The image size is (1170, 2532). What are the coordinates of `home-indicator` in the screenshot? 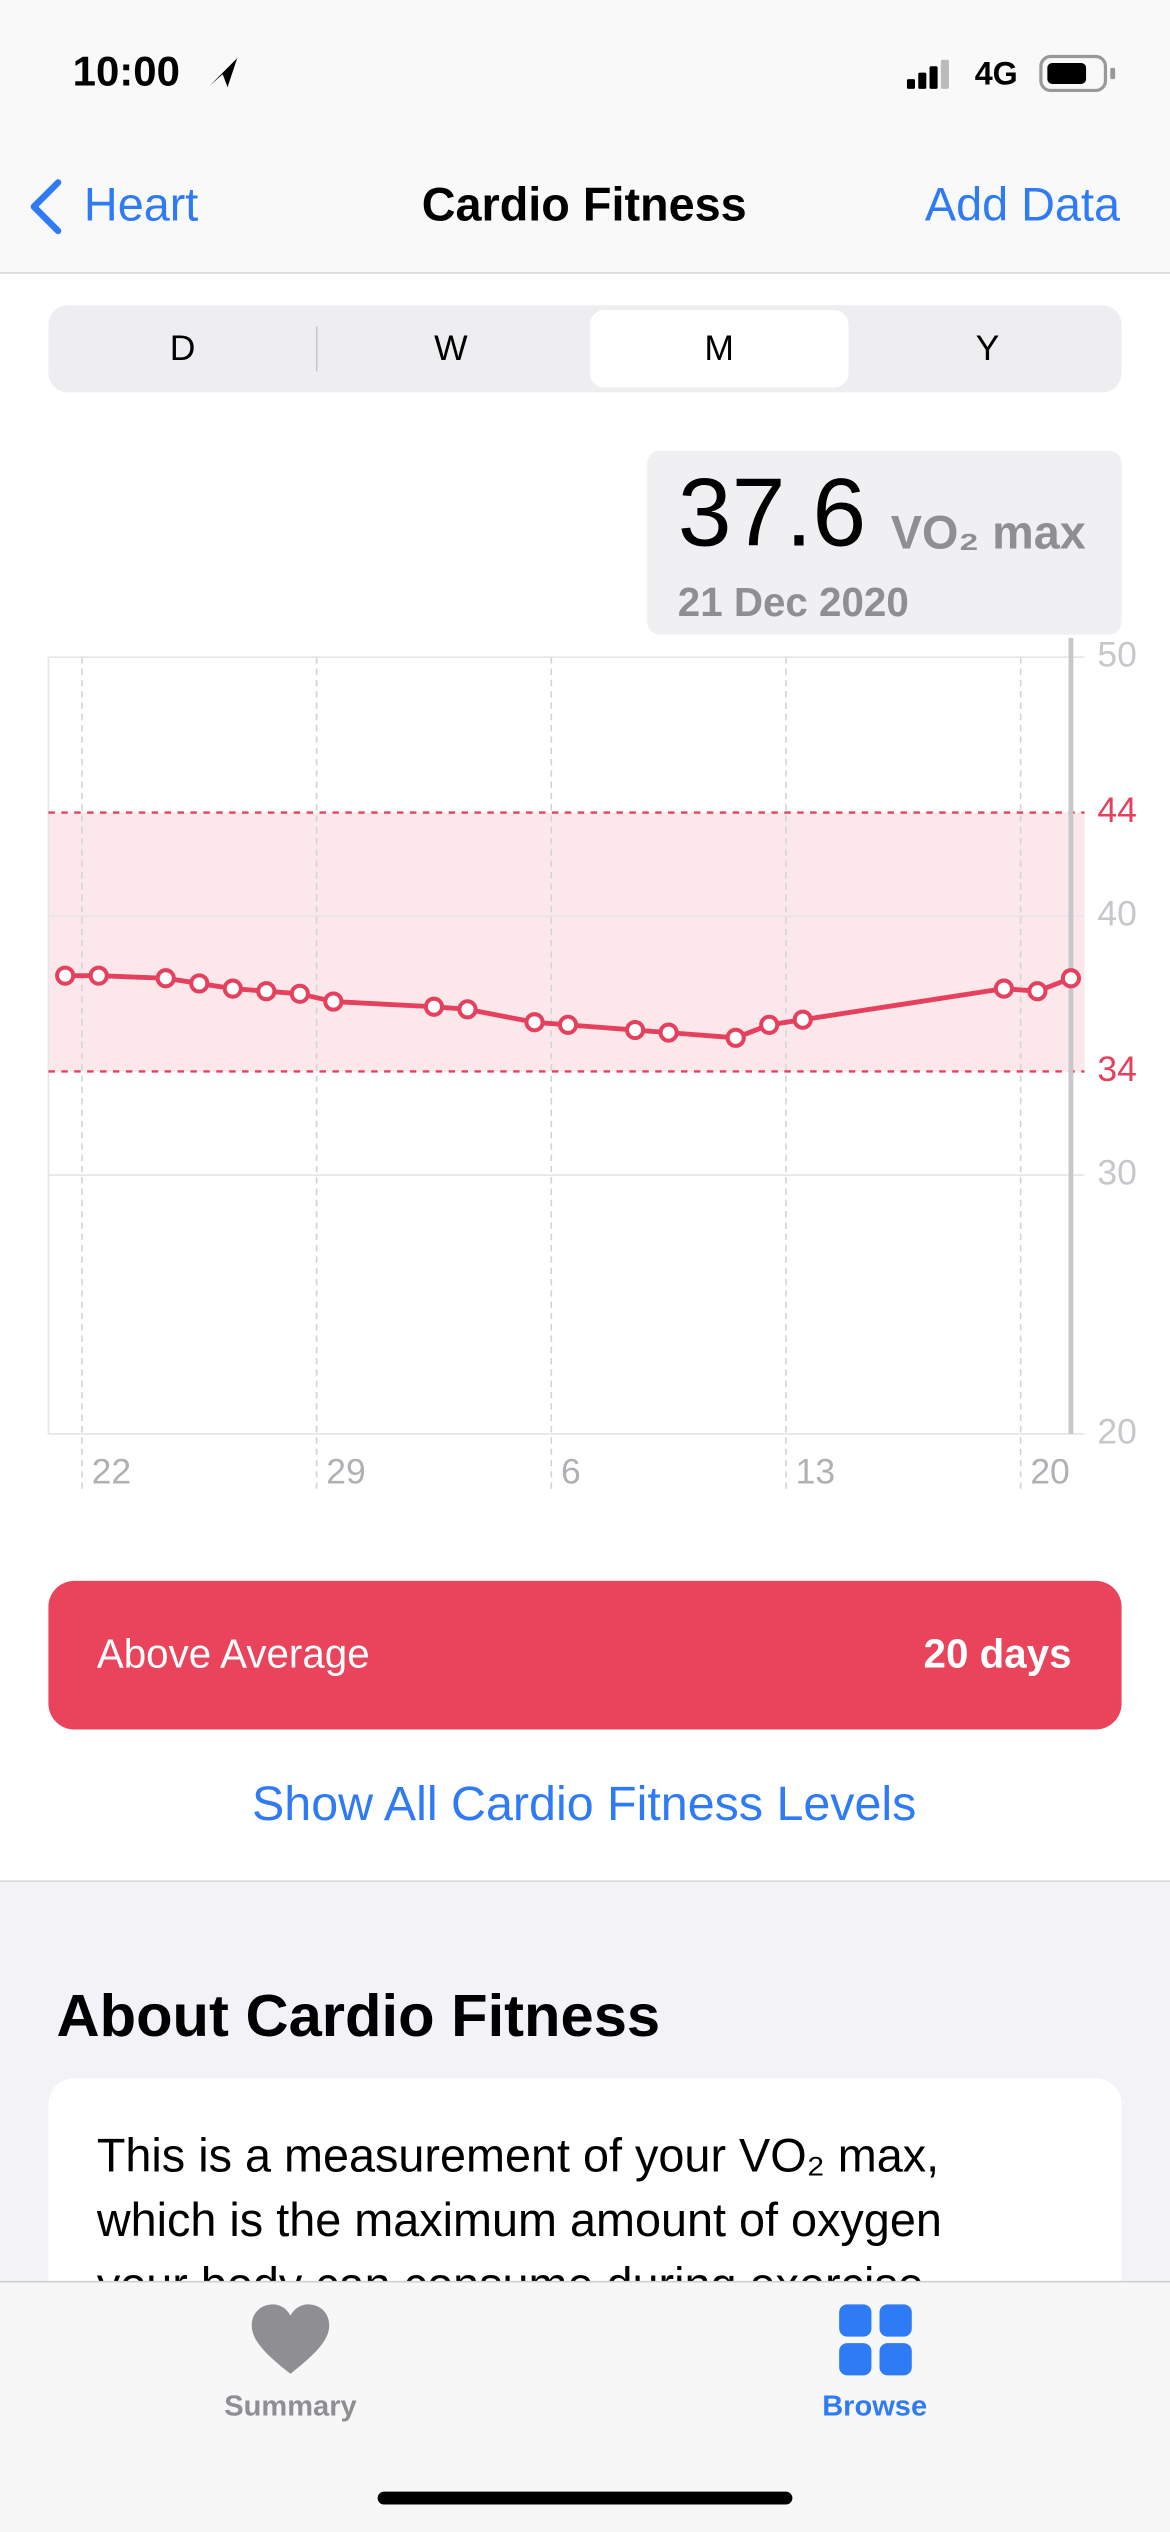 It's located at (585, 2498).